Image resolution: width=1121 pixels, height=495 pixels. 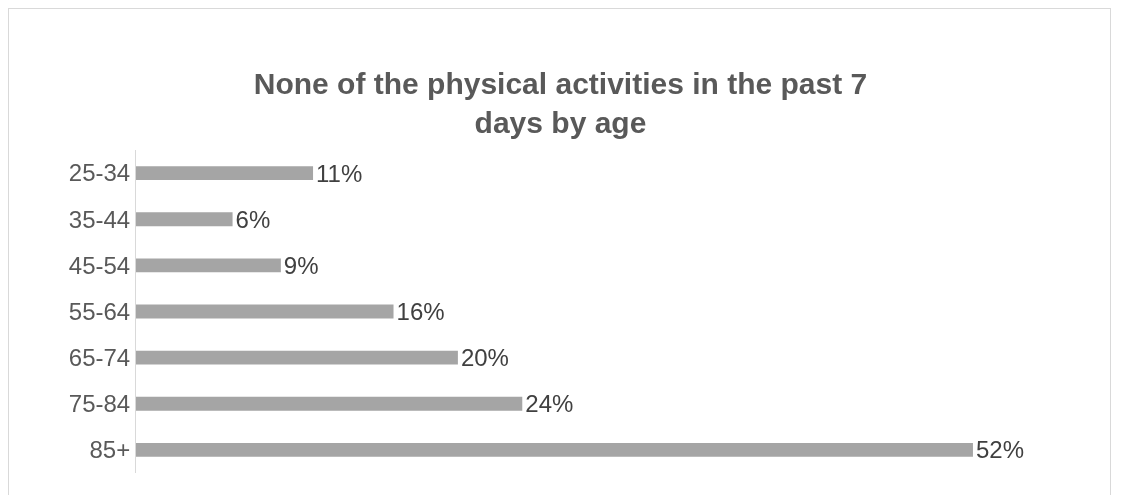 What do you see at coordinates (484, 358) in the screenshot?
I see `data-label: 20%` at bounding box center [484, 358].